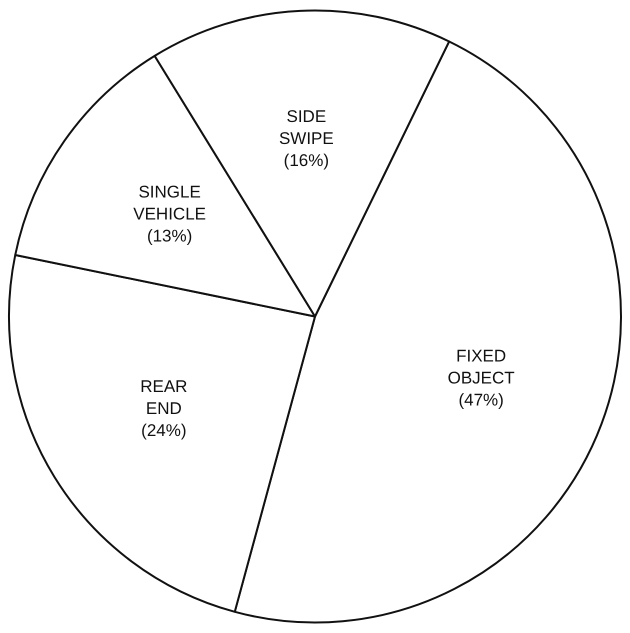  I want to click on slice-label: SINGLE VEHICLE, so click(169, 203).